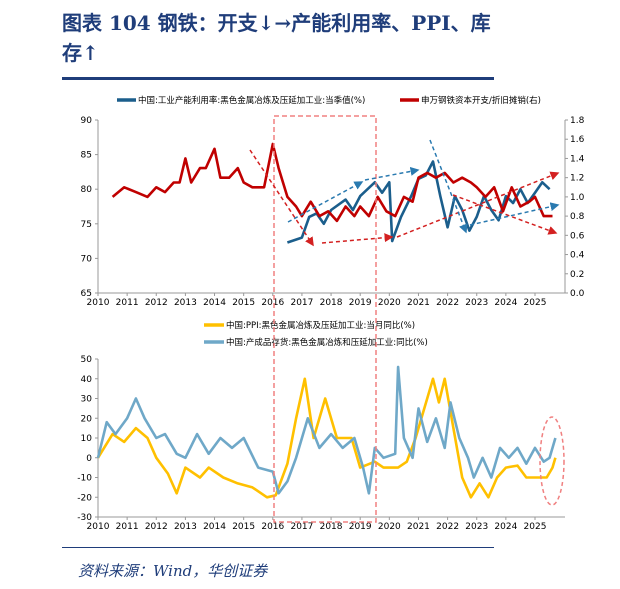 Image resolution: width=620 pixels, height=589 pixels. I want to click on y-tick-label: 30, so click(87, 400).